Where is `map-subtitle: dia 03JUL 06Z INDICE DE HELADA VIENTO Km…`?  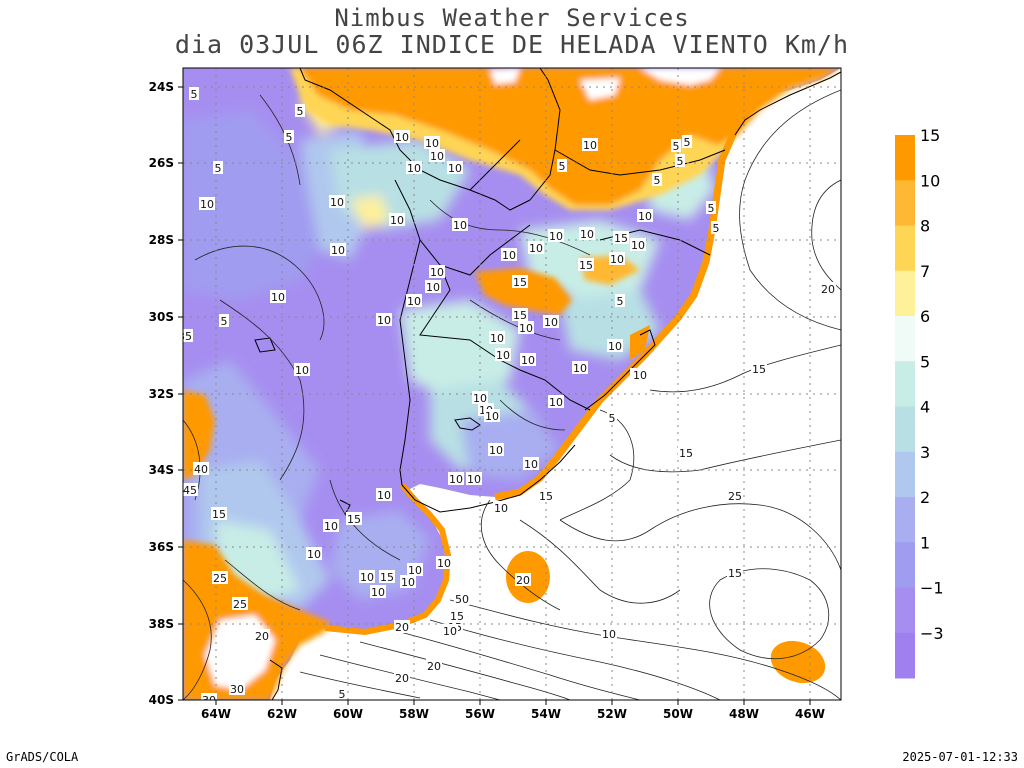
map-subtitle: dia 03JUL 06Z INDICE DE HELADA VIENTO Km… is located at coordinates (512, 44).